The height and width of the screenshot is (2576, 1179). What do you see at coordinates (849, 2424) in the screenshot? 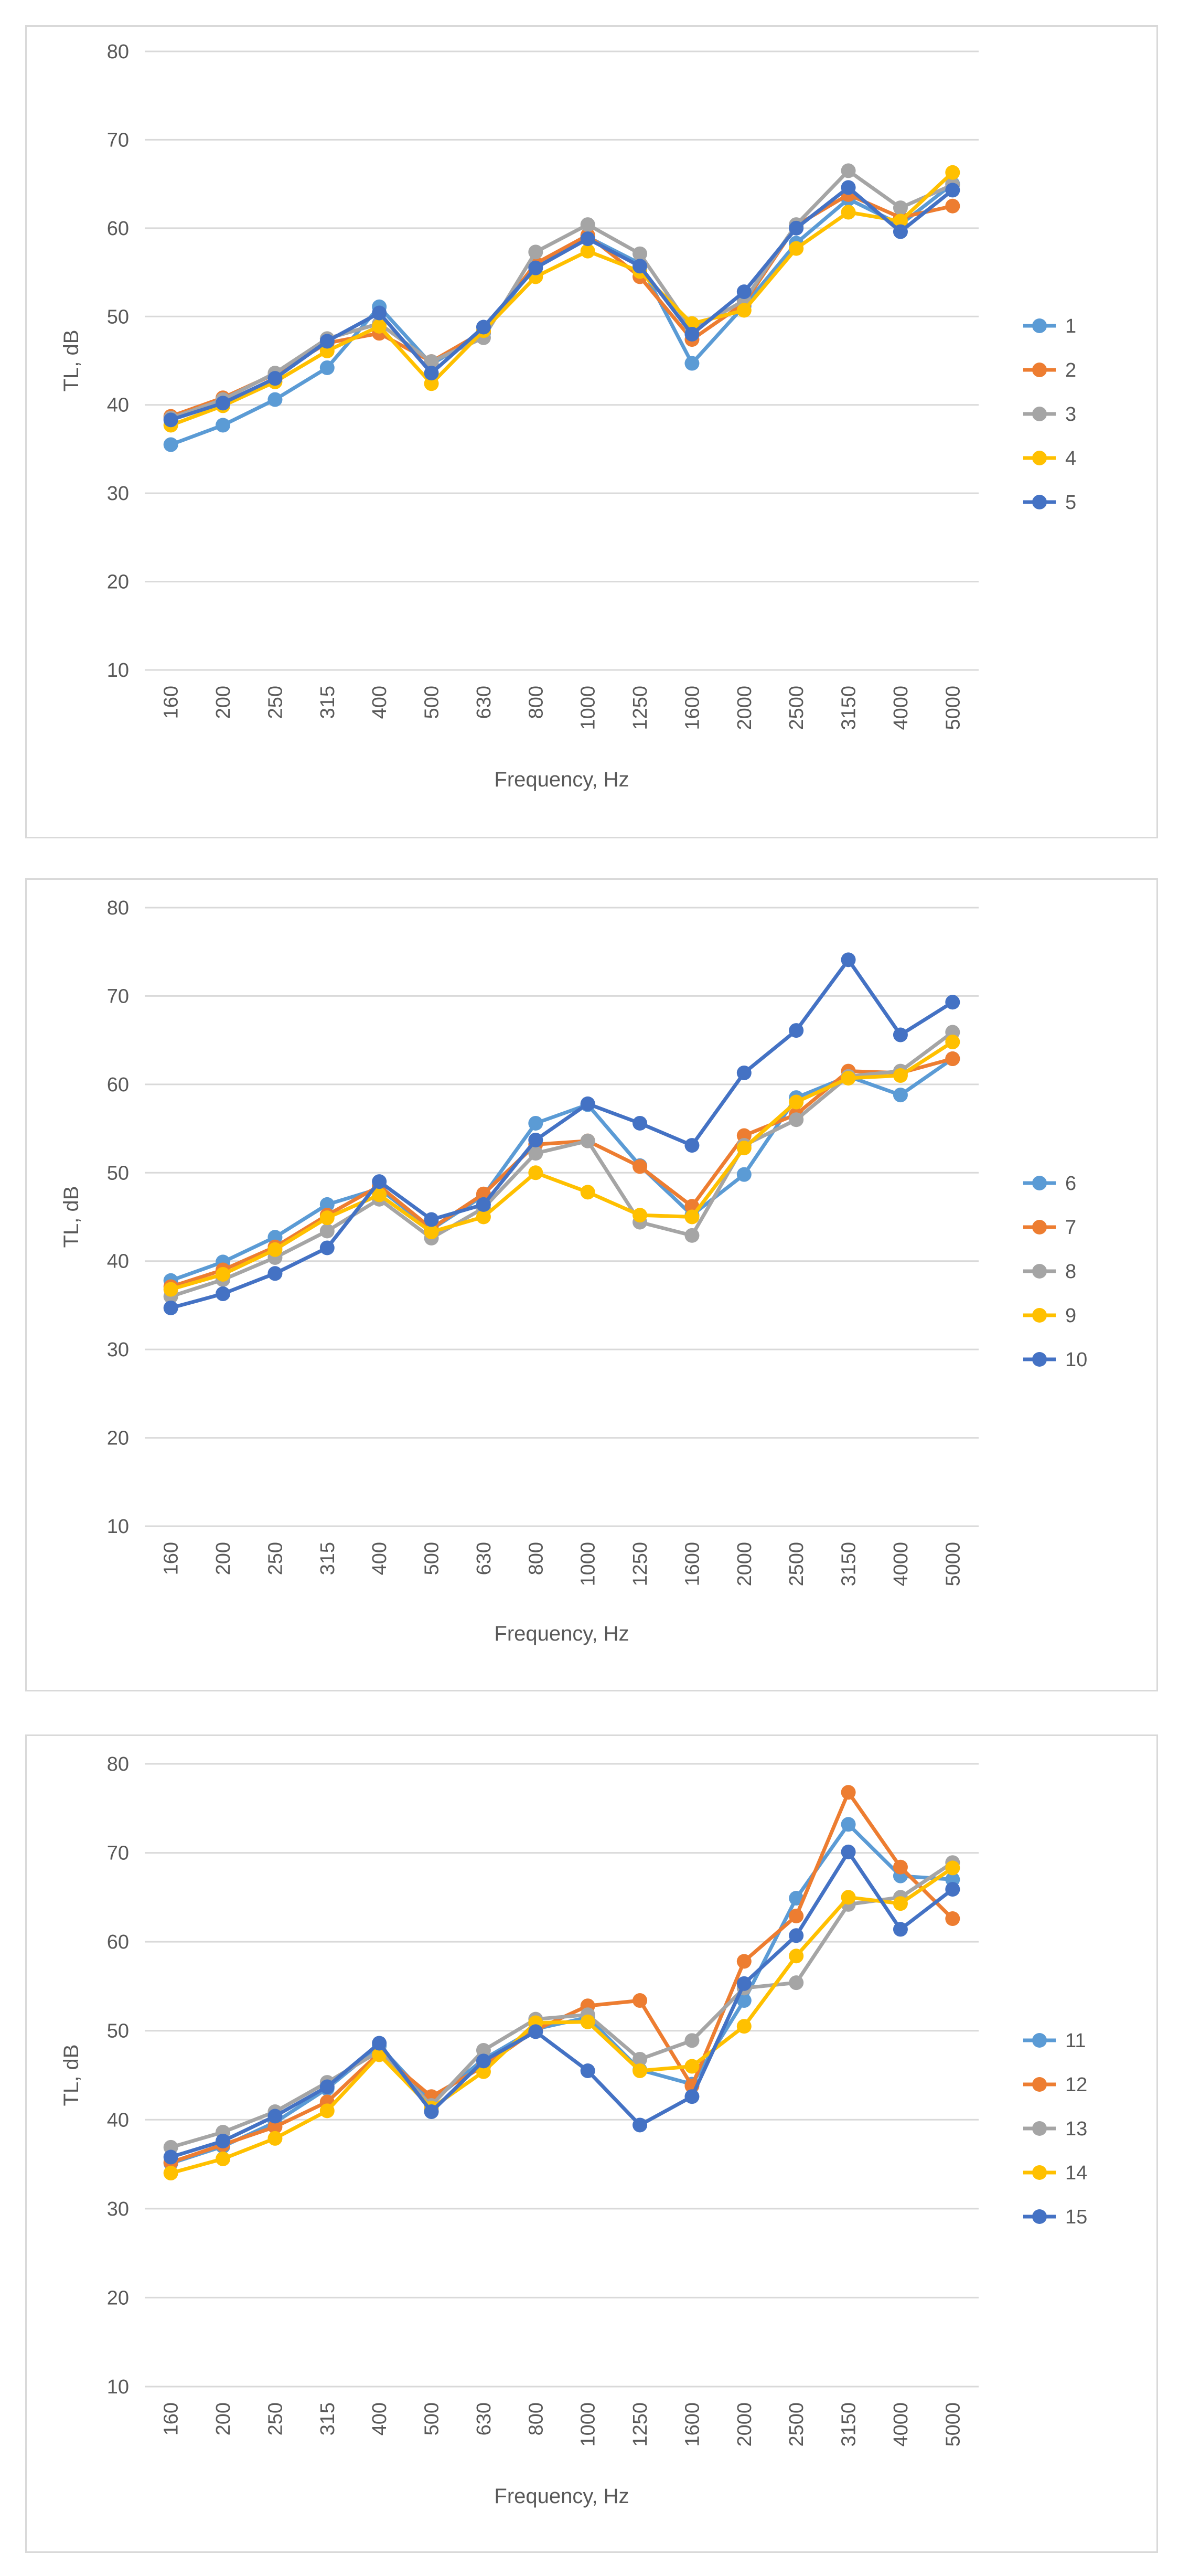
I see `x-tick-label: 3150` at bounding box center [849, 2424].